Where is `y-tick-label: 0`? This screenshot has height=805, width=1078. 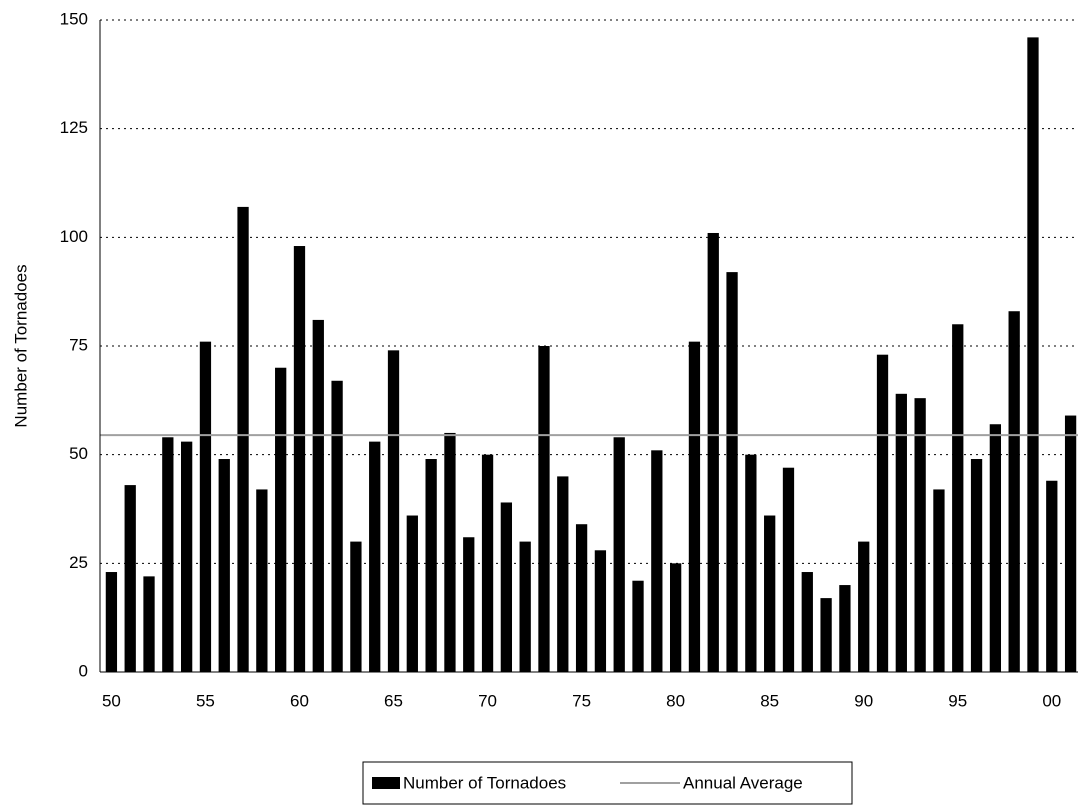
y-tick-label: 0 is located at coordinates (83, 670).